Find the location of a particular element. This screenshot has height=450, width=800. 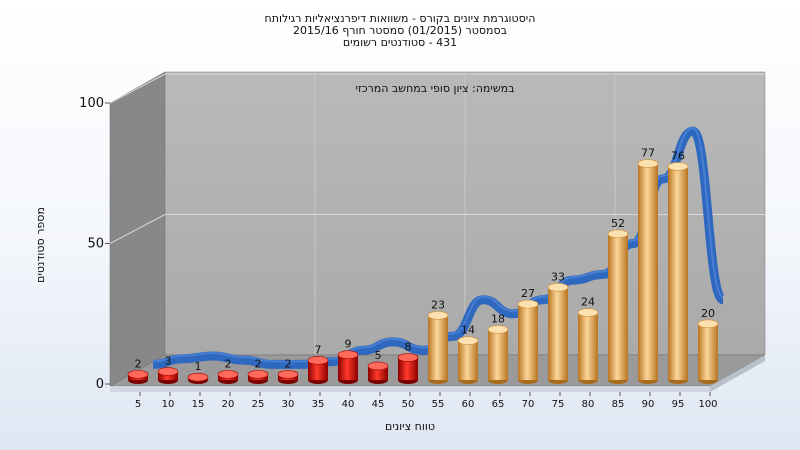

x-tick-label-45: 45 is located at coordinates (378, 404).